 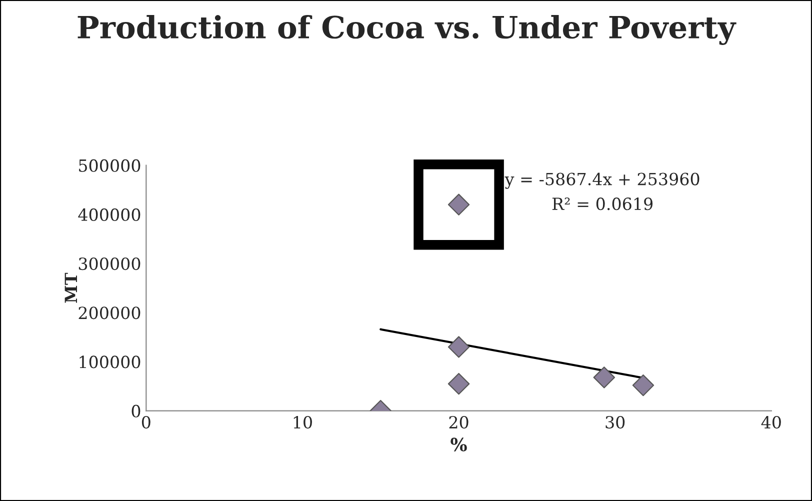 What do you see at coordinates (771, 422) in the screenshot?
I see `x-tick-label: 40` at bounding box center [771, 422].